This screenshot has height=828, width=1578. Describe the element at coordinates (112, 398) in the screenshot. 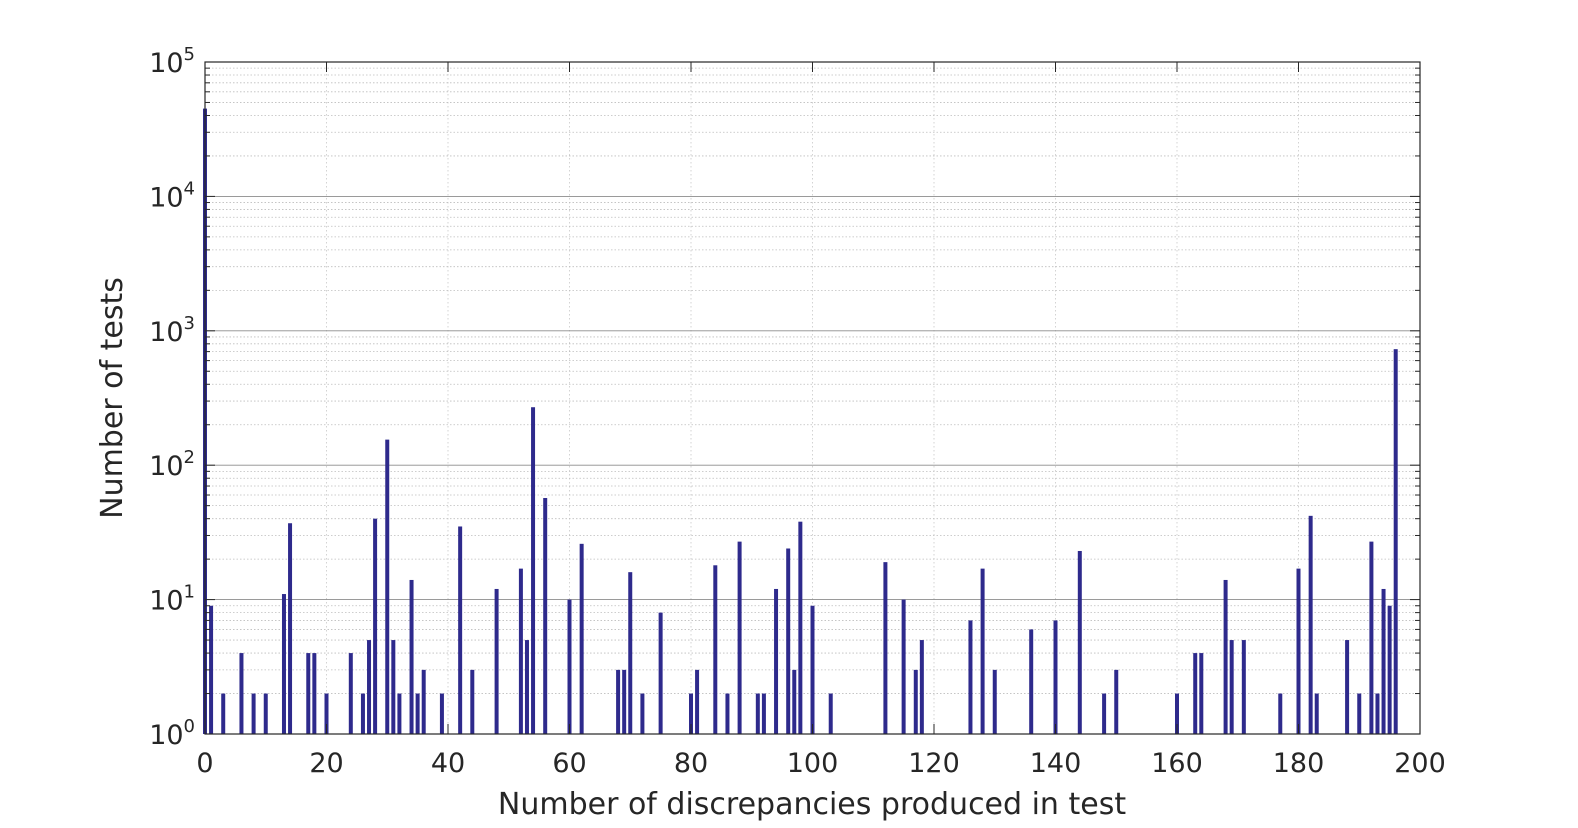

I see `y-axis-label: Number of tests` at that location.